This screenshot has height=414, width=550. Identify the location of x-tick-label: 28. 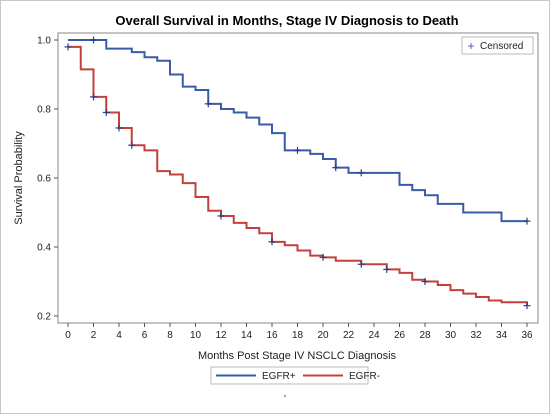
(425, 335).